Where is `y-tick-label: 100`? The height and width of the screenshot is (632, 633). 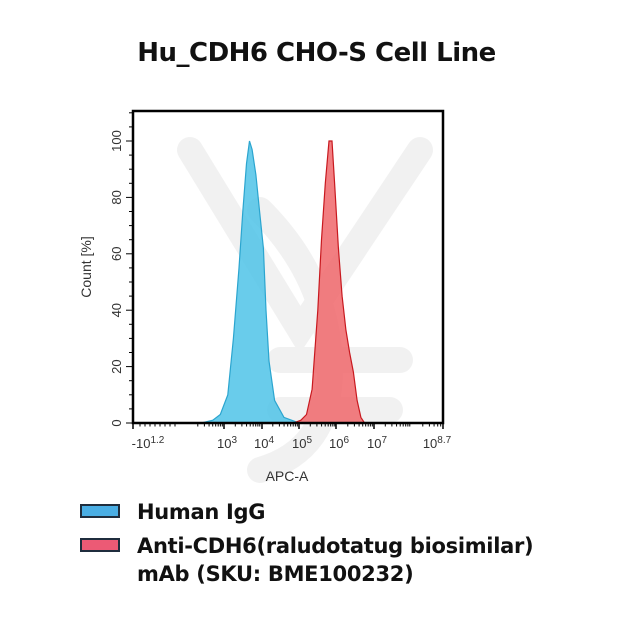
y-tick-label: 100 is located at coordinates (116, 141).